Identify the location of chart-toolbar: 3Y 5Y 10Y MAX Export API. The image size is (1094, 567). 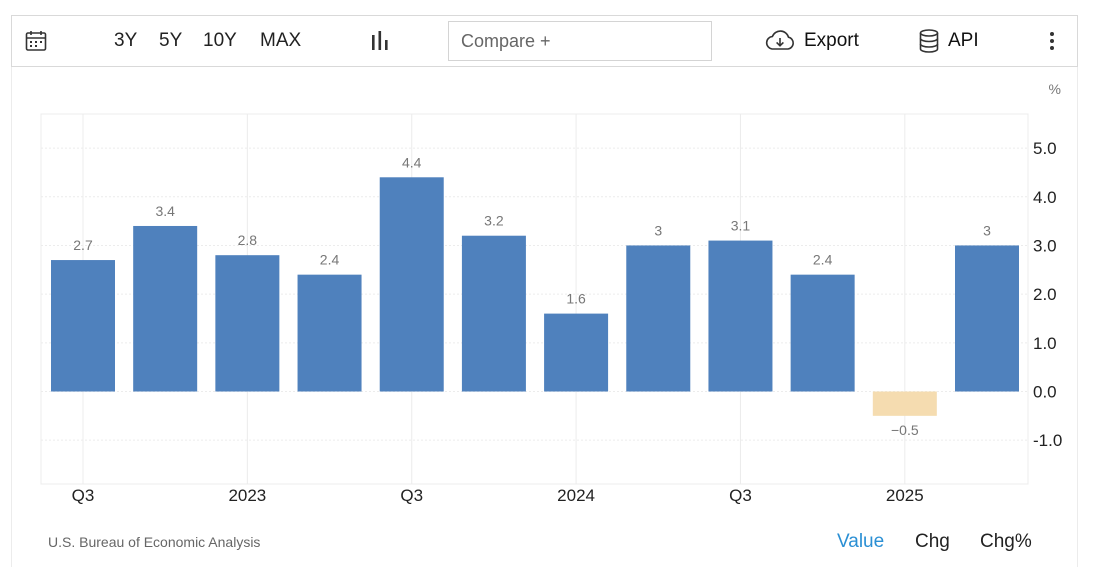
(544, 41).